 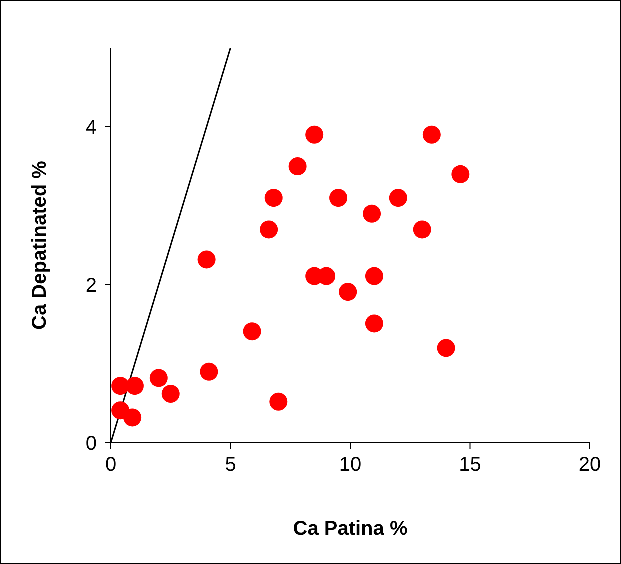 I want to click on y-tick-label: 0, so click(x=91, y=444).